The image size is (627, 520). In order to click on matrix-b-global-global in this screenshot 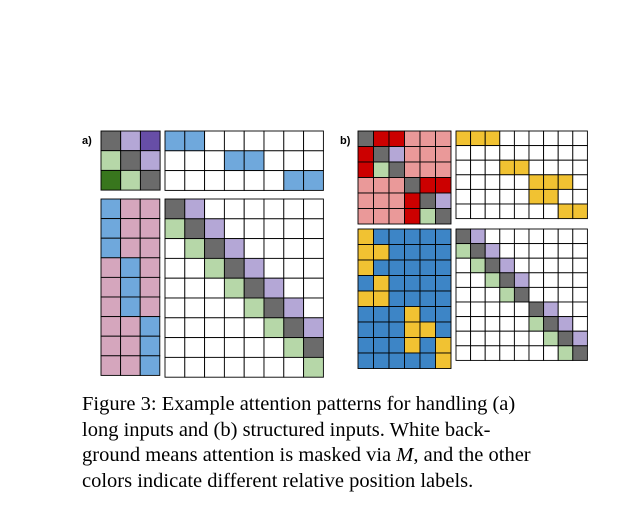, I will do `click(404, 177)`.